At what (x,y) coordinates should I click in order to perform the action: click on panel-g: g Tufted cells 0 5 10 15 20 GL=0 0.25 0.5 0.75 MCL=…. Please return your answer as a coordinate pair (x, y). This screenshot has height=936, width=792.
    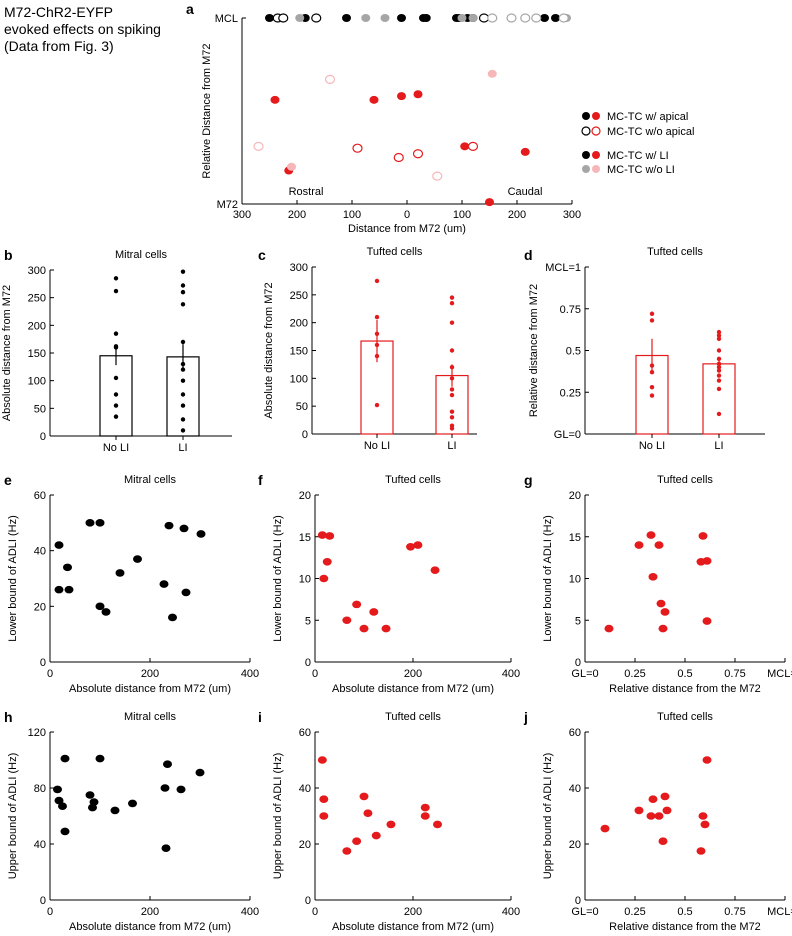
    Looking at the image, I should click on (658, 583).